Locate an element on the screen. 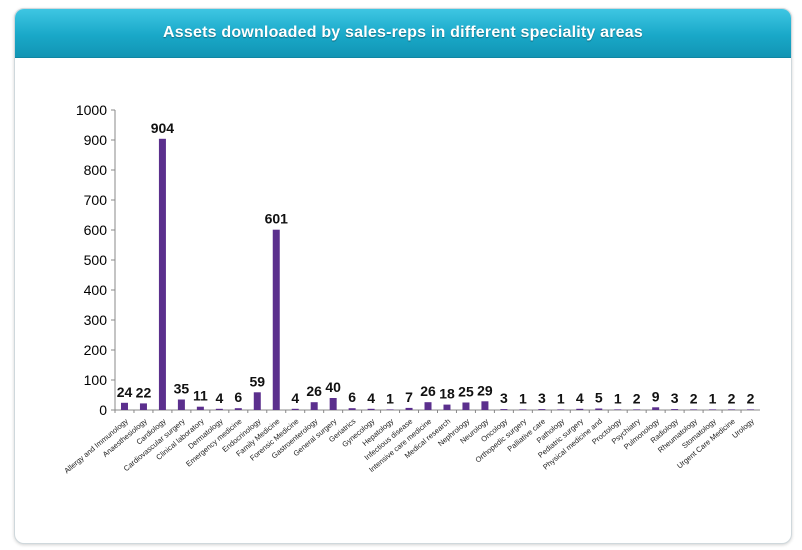 The width and height of the screenshot is (802, 550). y-tick-label: 500 is located at coordinates (96, 260).